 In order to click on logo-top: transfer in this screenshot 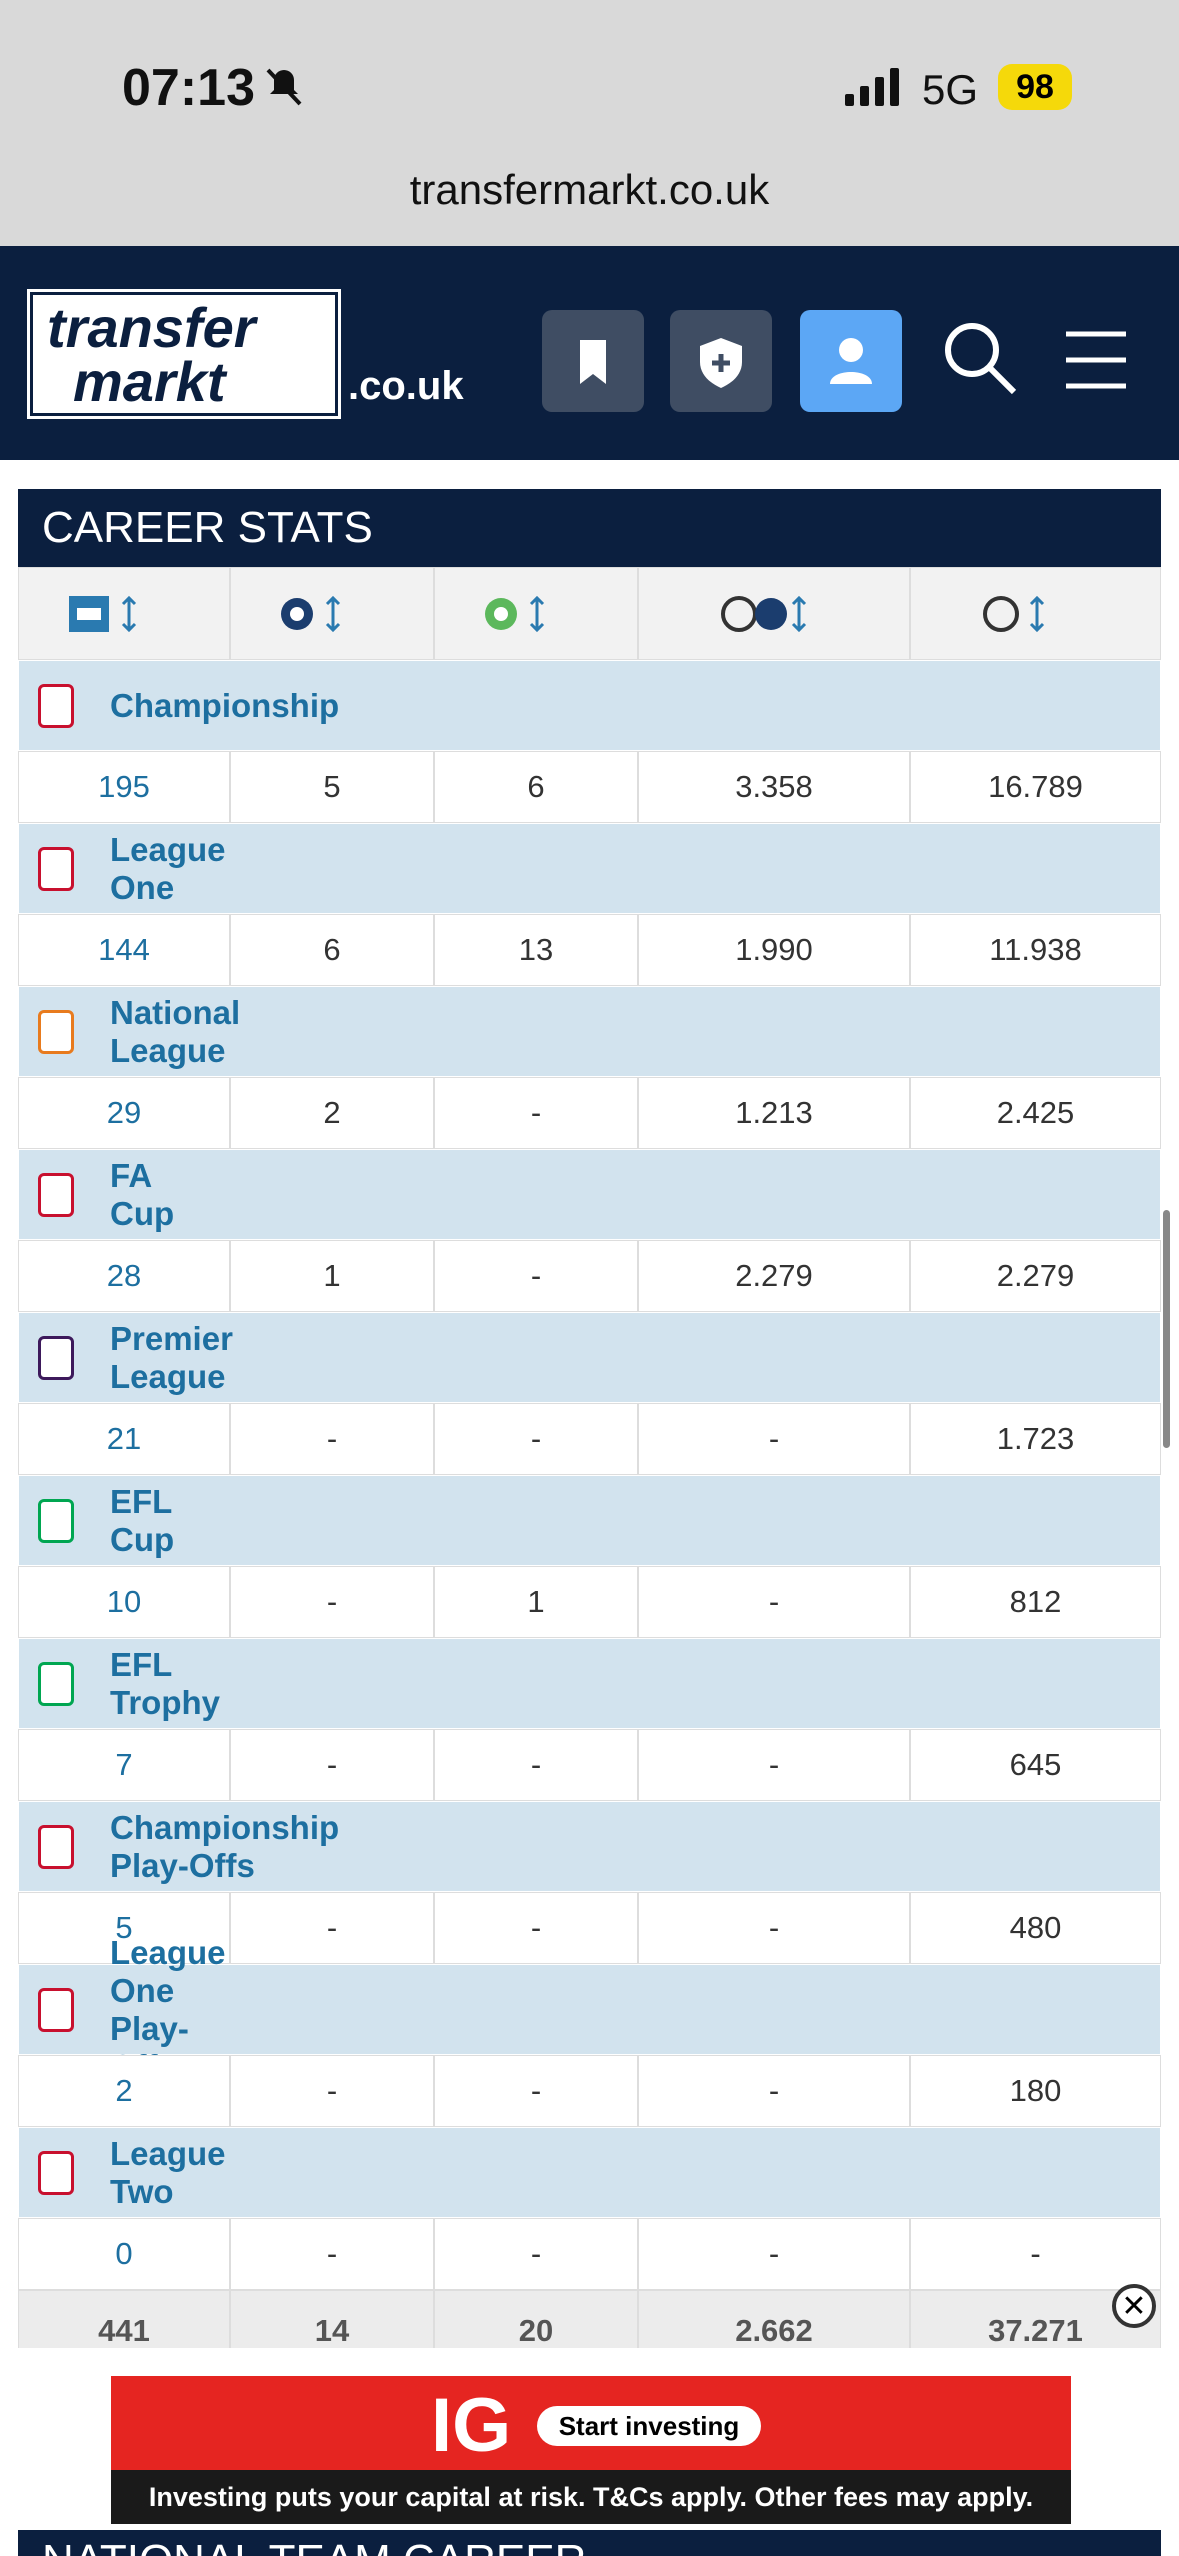, I will do `click(151, 327)`.